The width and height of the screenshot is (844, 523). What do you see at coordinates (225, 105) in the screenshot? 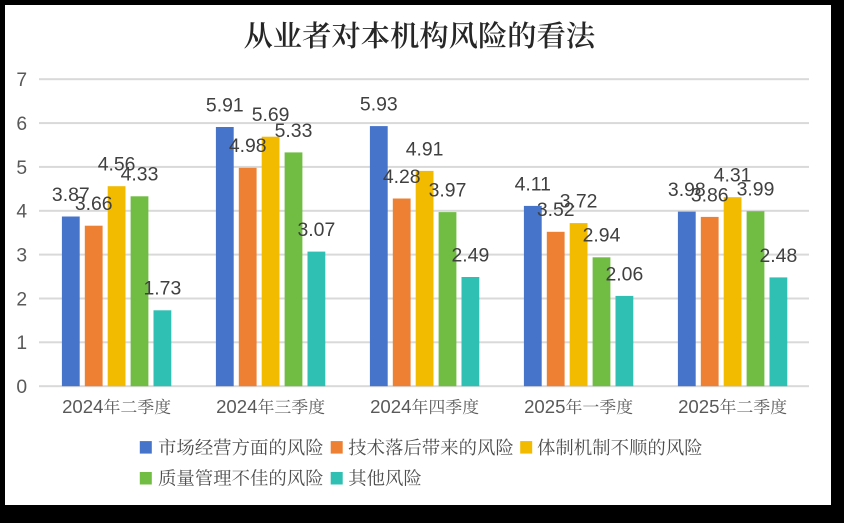
I see `svg-text: 5.91` at bounding box center [225, 105].